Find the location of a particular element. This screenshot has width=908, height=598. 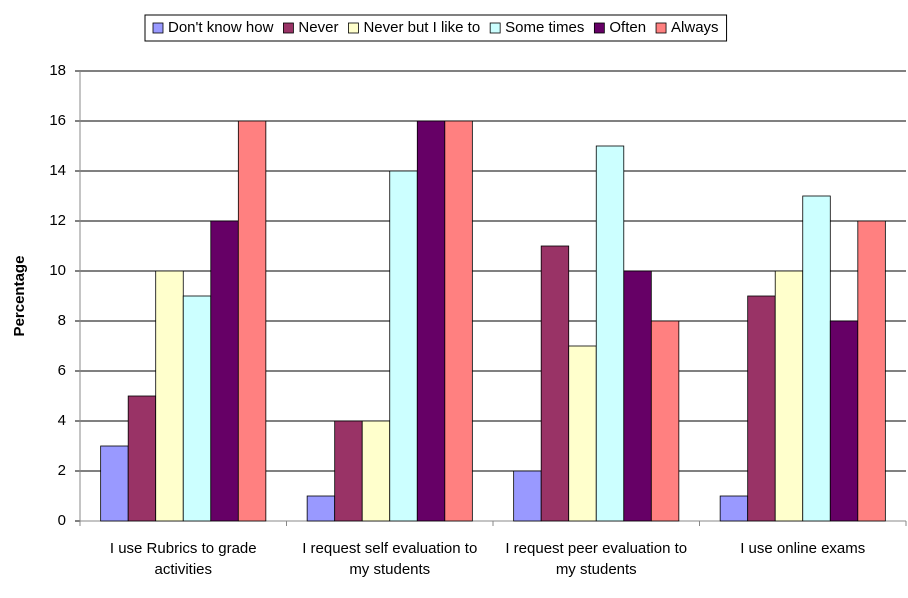

y-tick-label: 10 is located at coordinates (57, 270).